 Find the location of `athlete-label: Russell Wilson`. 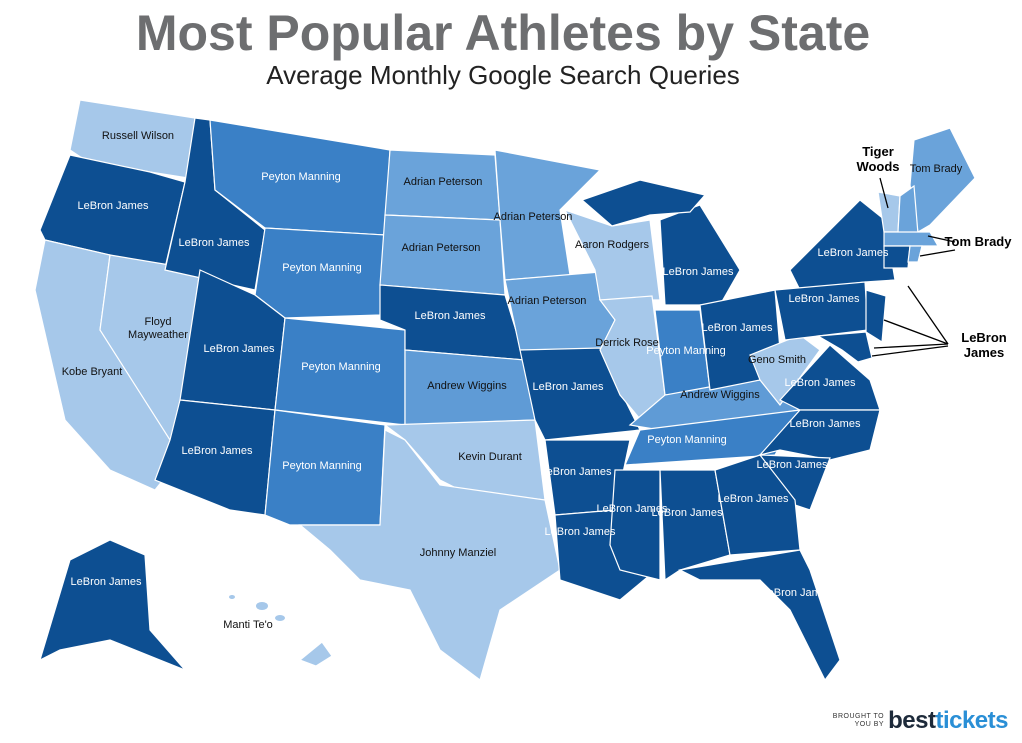

athlete-label: Russell Wilson is located at coordinates (138, 136).